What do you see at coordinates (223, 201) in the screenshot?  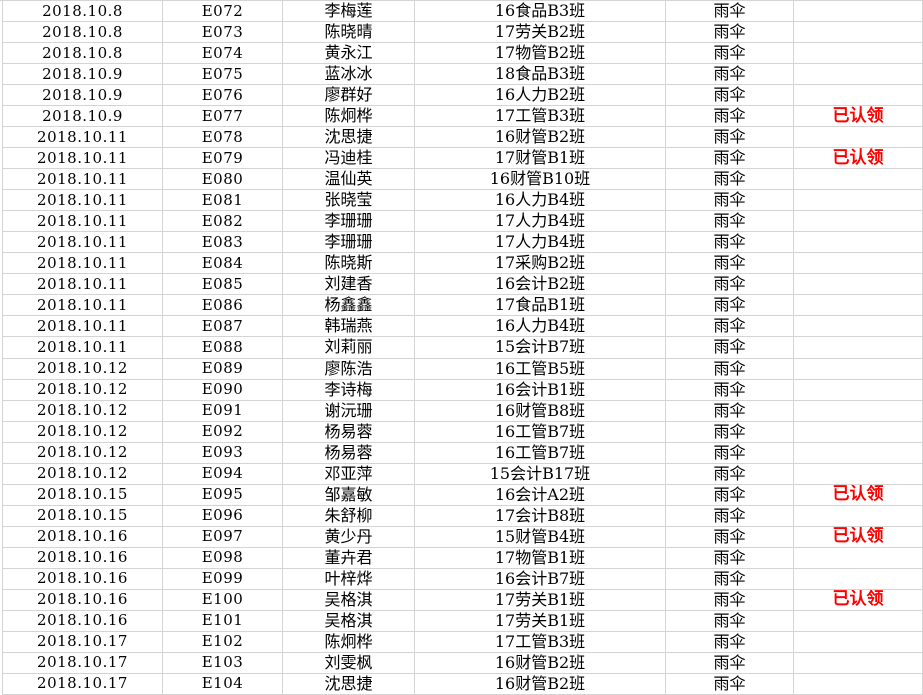 I see `code-cell: E081` at bounding box center [223, 201].